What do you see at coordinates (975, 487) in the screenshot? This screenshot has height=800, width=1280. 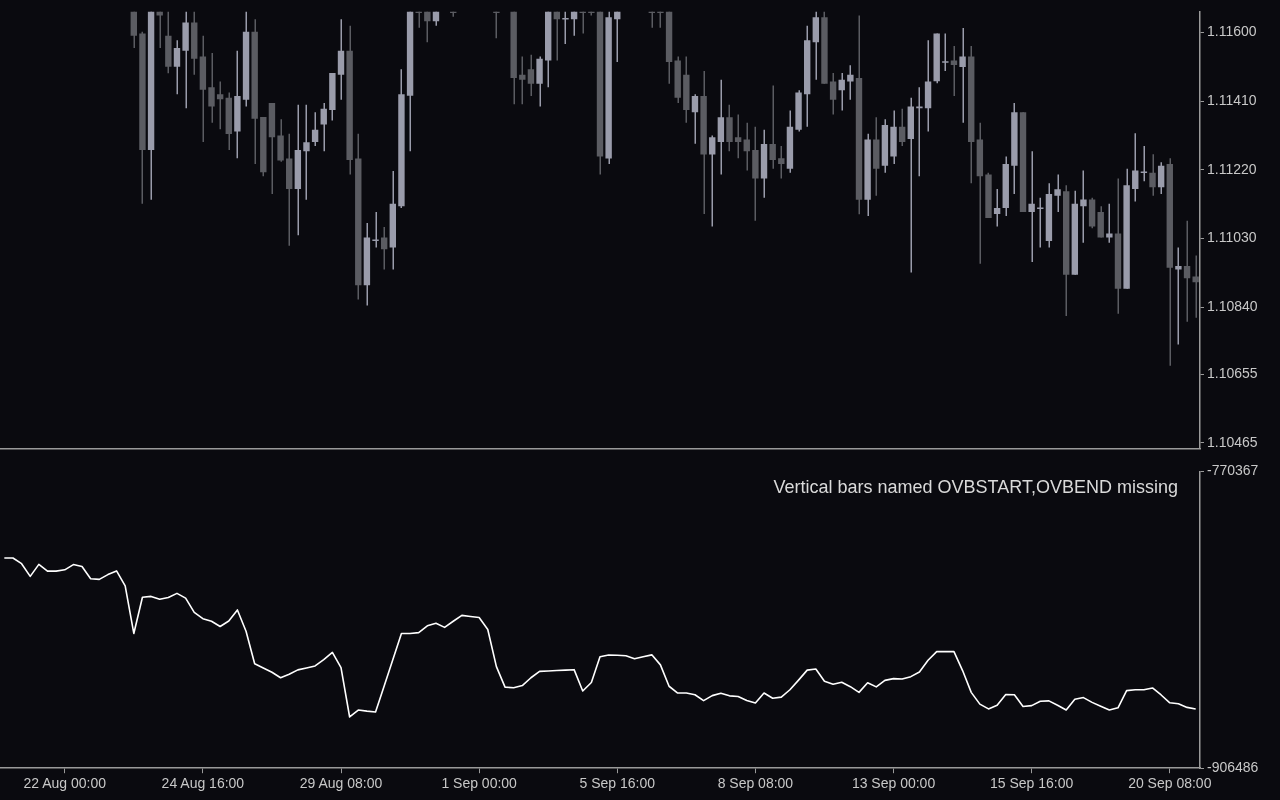 I see `annotation: Vertical bars named OVBSTART,OVBEND missing` at bounding box center [975, 487].